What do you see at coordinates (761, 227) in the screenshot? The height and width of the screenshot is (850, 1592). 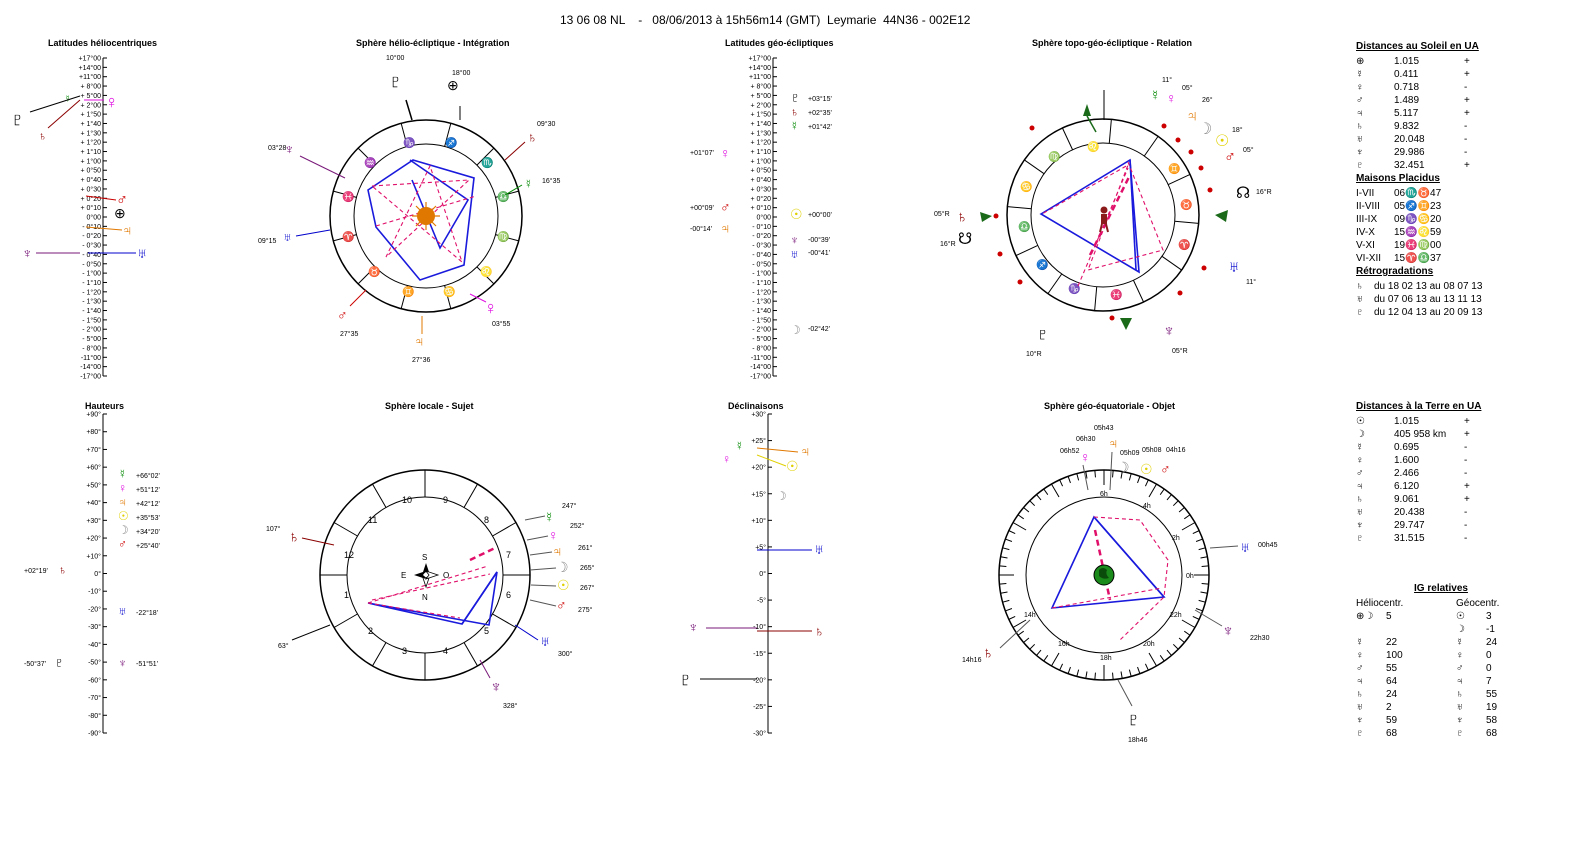 I see `geo-lat-tick: - 0°10` at bounding box center [761, 227].